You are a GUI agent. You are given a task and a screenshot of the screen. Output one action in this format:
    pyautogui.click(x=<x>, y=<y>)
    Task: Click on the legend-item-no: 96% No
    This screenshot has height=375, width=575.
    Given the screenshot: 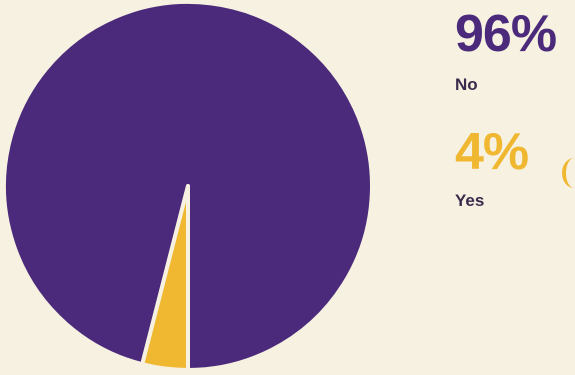 What is the action you would take?
    pyautogui.click(x=506, y=49)
    